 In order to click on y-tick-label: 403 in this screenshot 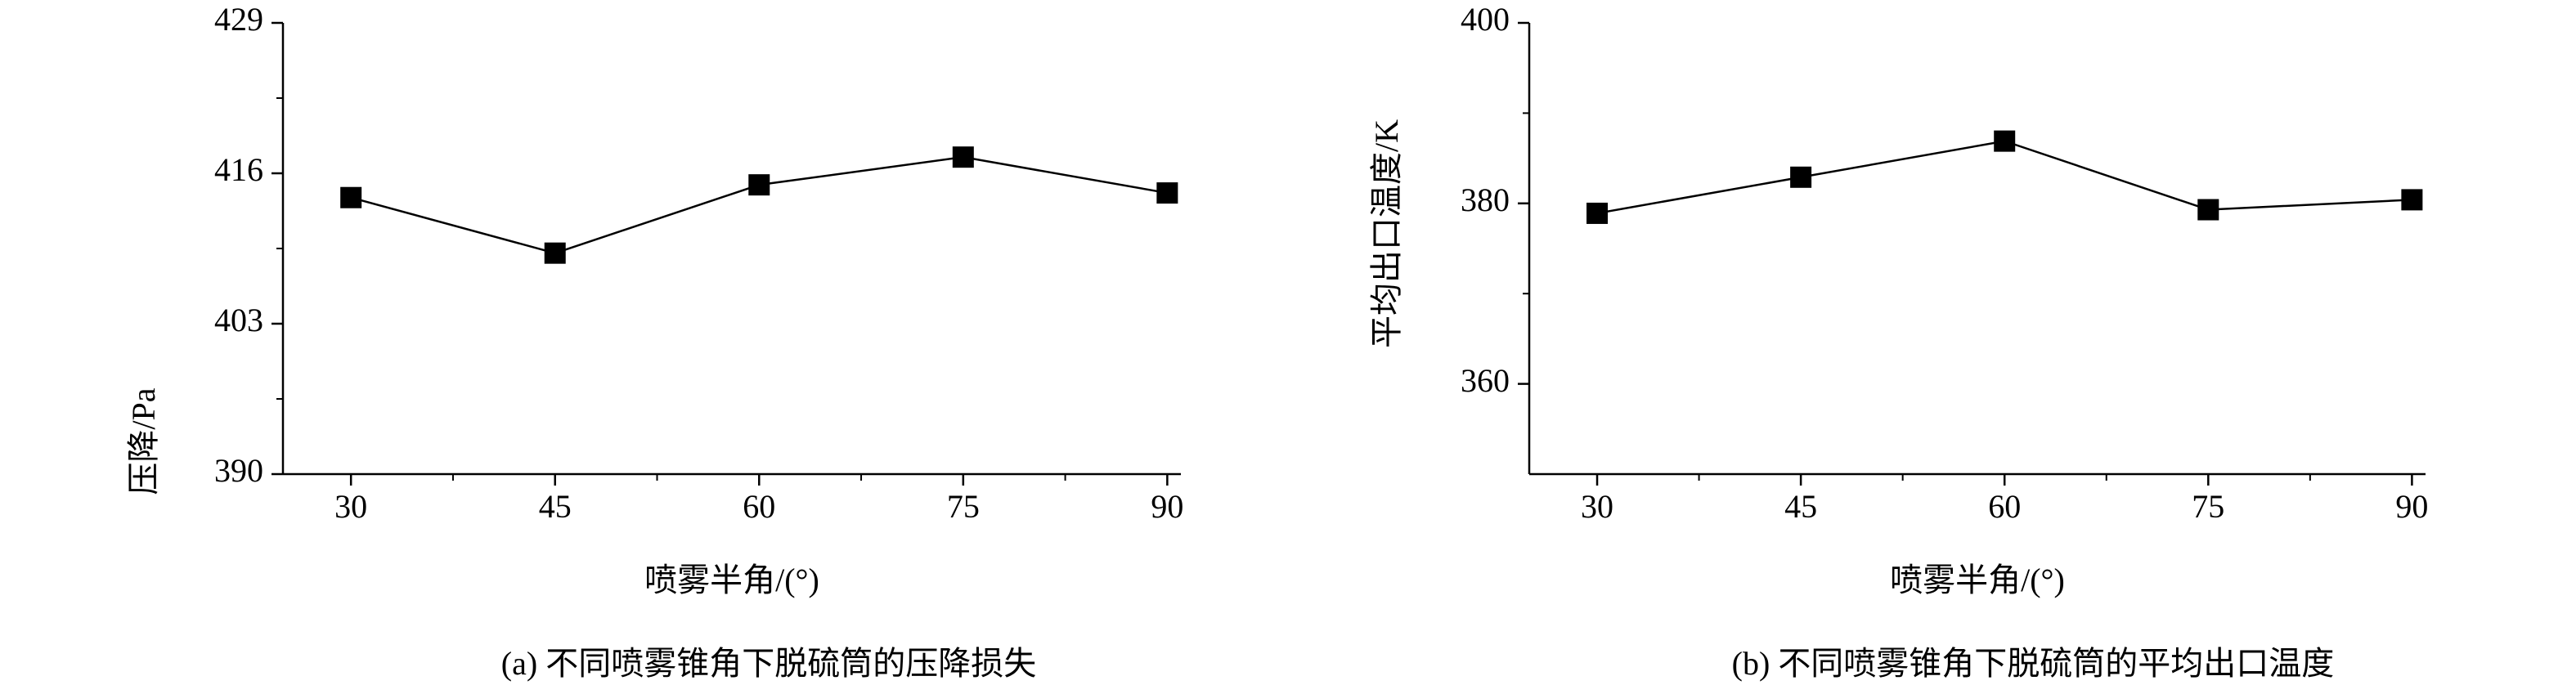, I will do `click(239, 320)`.